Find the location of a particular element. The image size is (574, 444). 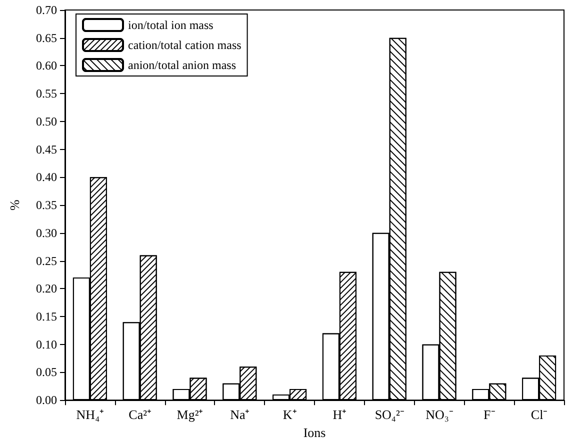

x-tick-label: NH₄⁺ is located at coordinates (90, 414).